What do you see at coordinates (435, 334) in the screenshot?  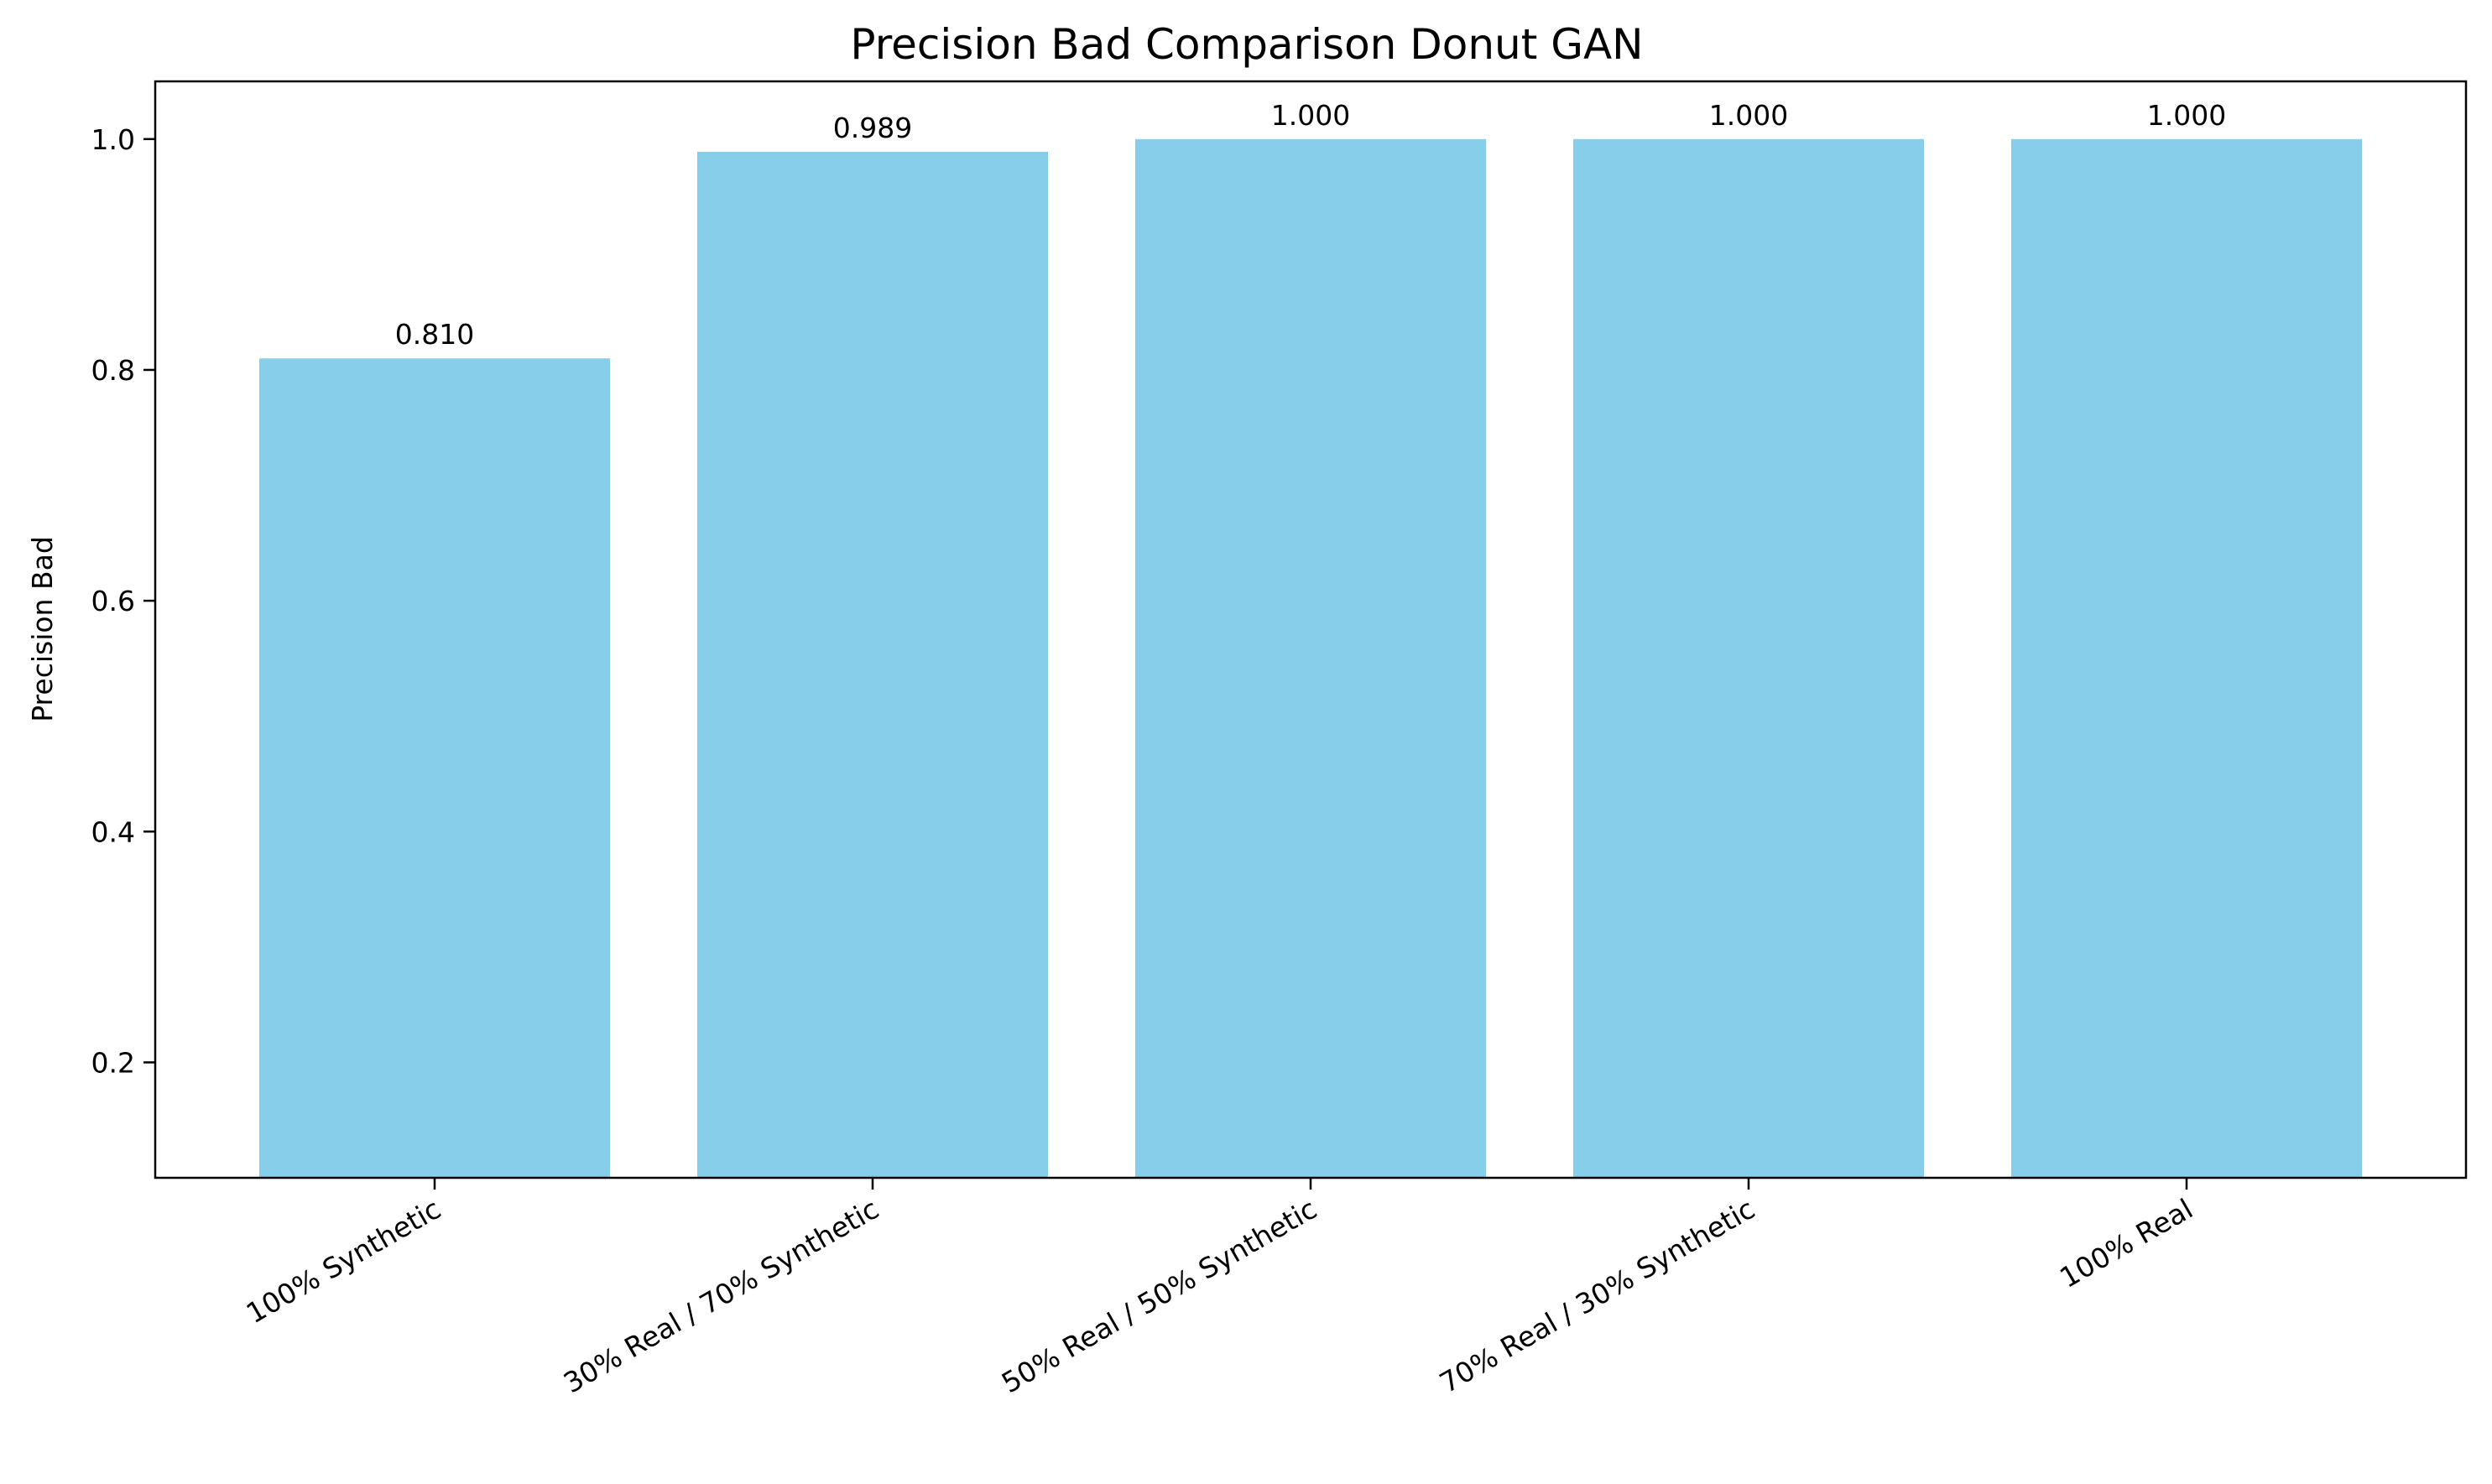 I see `value-label-1: 0.810` at bounding box center [435, 334].